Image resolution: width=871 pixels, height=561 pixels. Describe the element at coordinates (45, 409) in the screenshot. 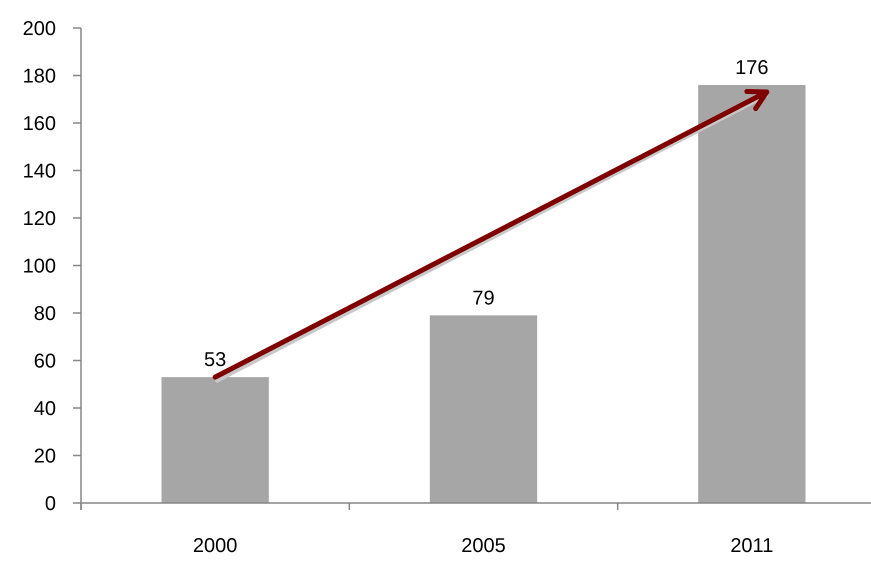

I see `y-tick-label: 40` at that location.